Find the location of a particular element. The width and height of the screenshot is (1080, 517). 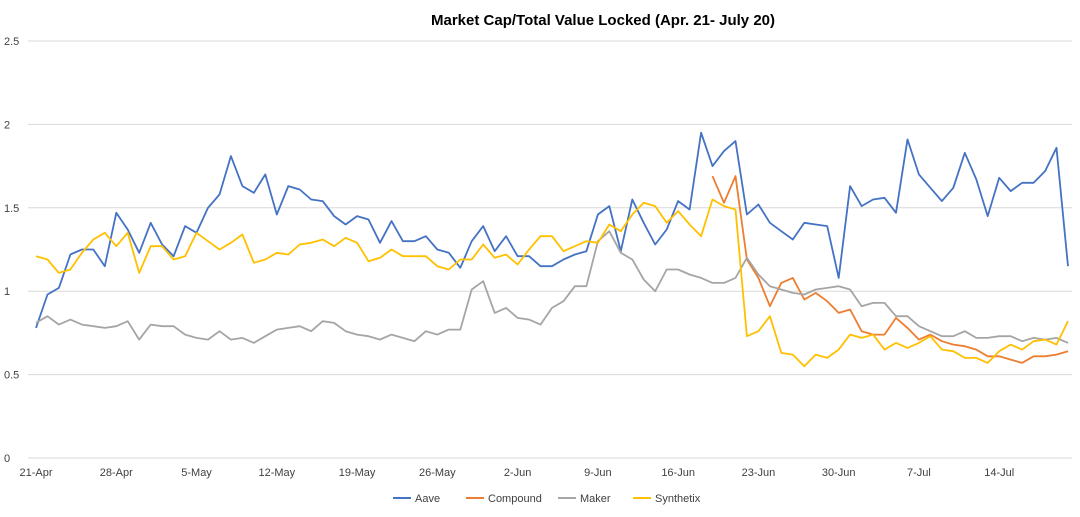

x-tick-label: 9-Jun is located at coordinates (598, 473).